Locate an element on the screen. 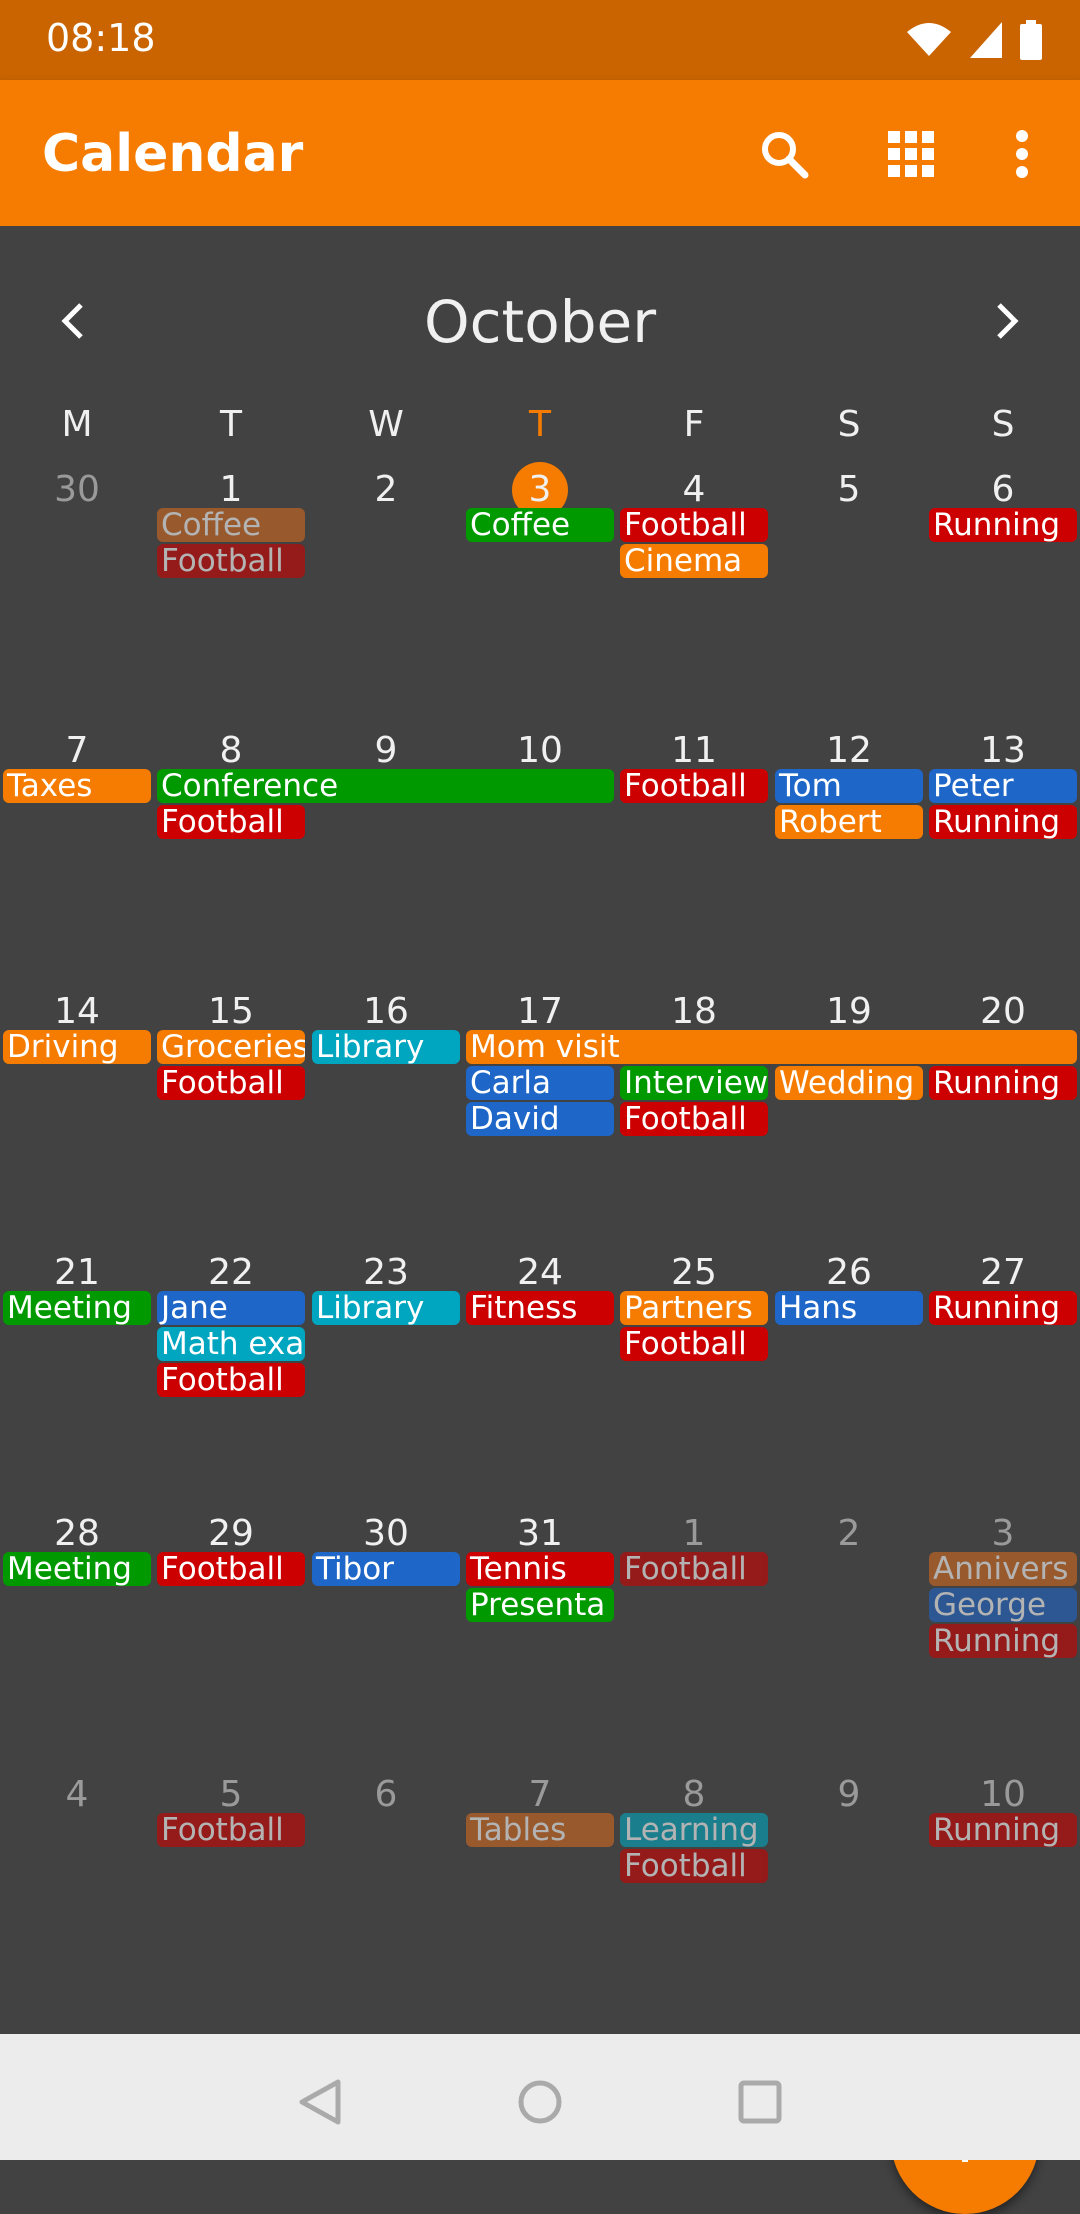 This screenshot has height=2214, width=1080. event-chip: Robert is located at coordinates (849, 822).